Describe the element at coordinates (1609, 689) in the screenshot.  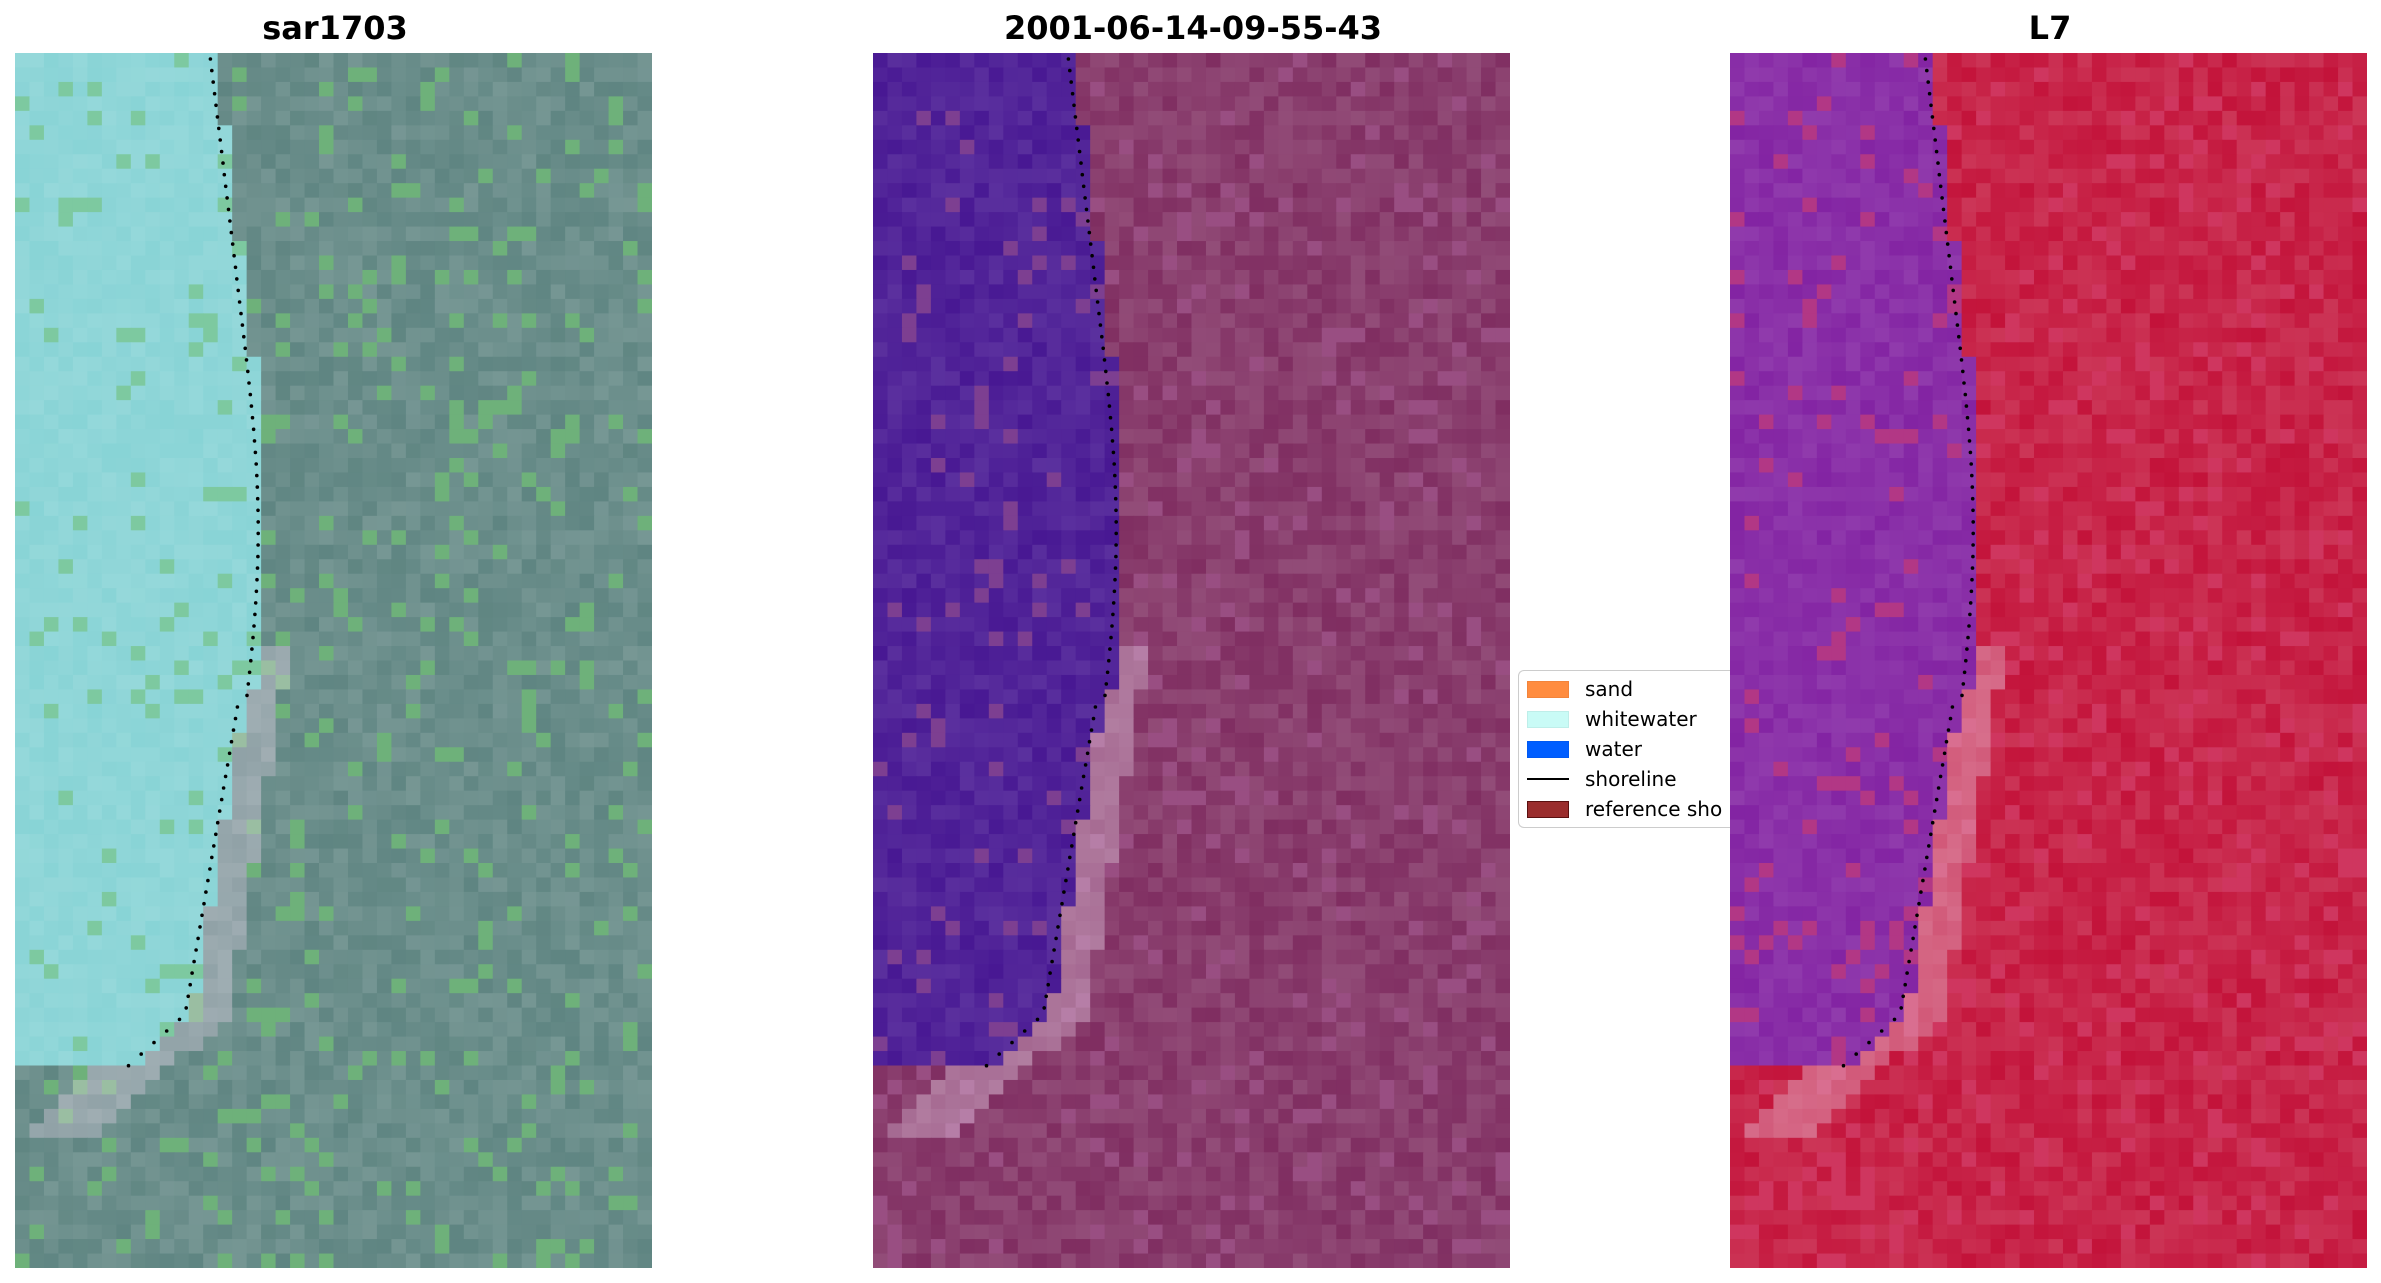
I see `legend-label: sand` at that location.